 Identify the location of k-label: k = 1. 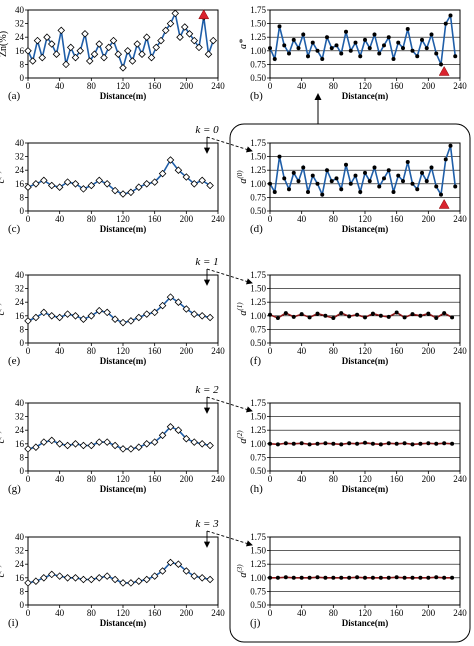
(206, 262).